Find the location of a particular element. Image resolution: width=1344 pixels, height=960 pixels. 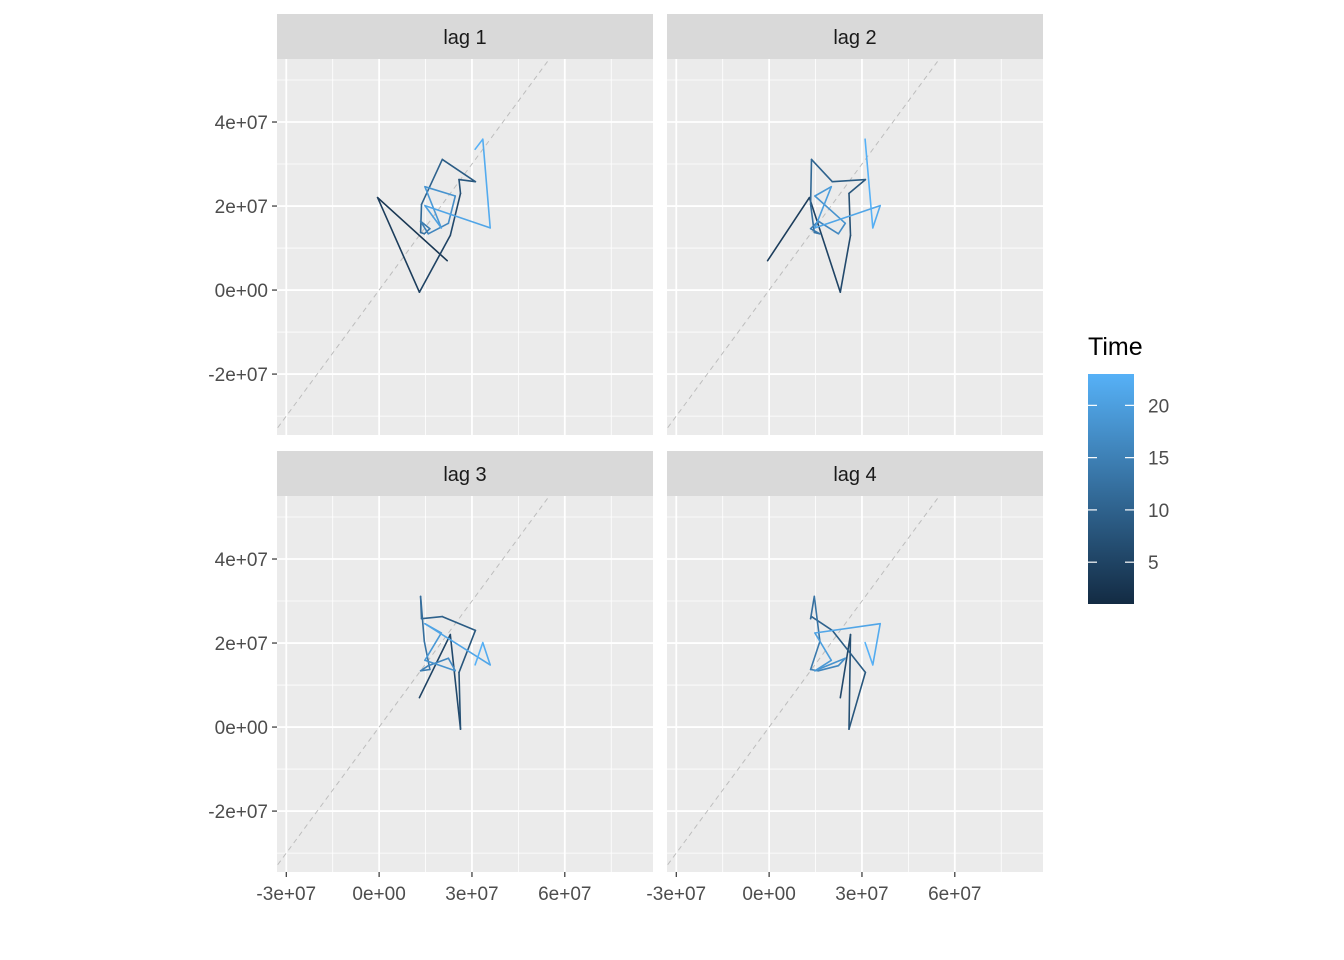

facet-panel: lag 4 is located at coordinates (855, 661).